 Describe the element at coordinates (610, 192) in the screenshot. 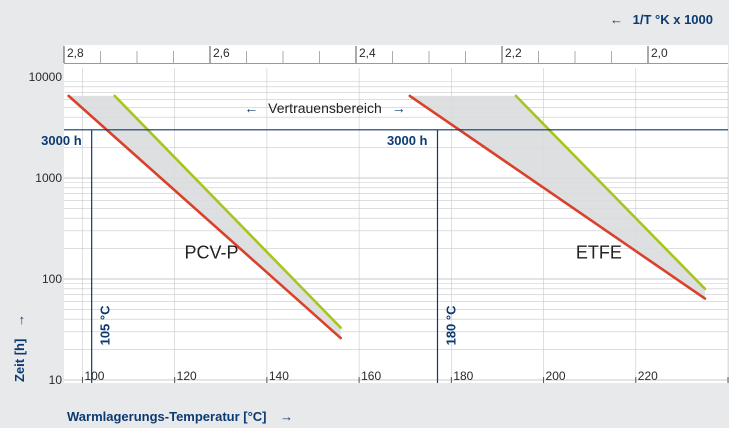

I see `series-line-green` at that location.